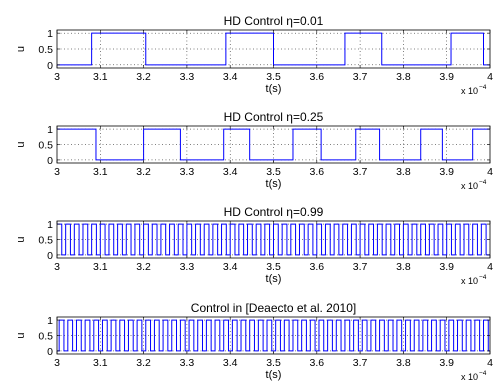 The height and width of the screenshot is (387, 498). What do you see at coordinates (274, 212) in the screenshot?
I see `subplot-title: HD Control η=0.99` at bounding box center [274, 212].